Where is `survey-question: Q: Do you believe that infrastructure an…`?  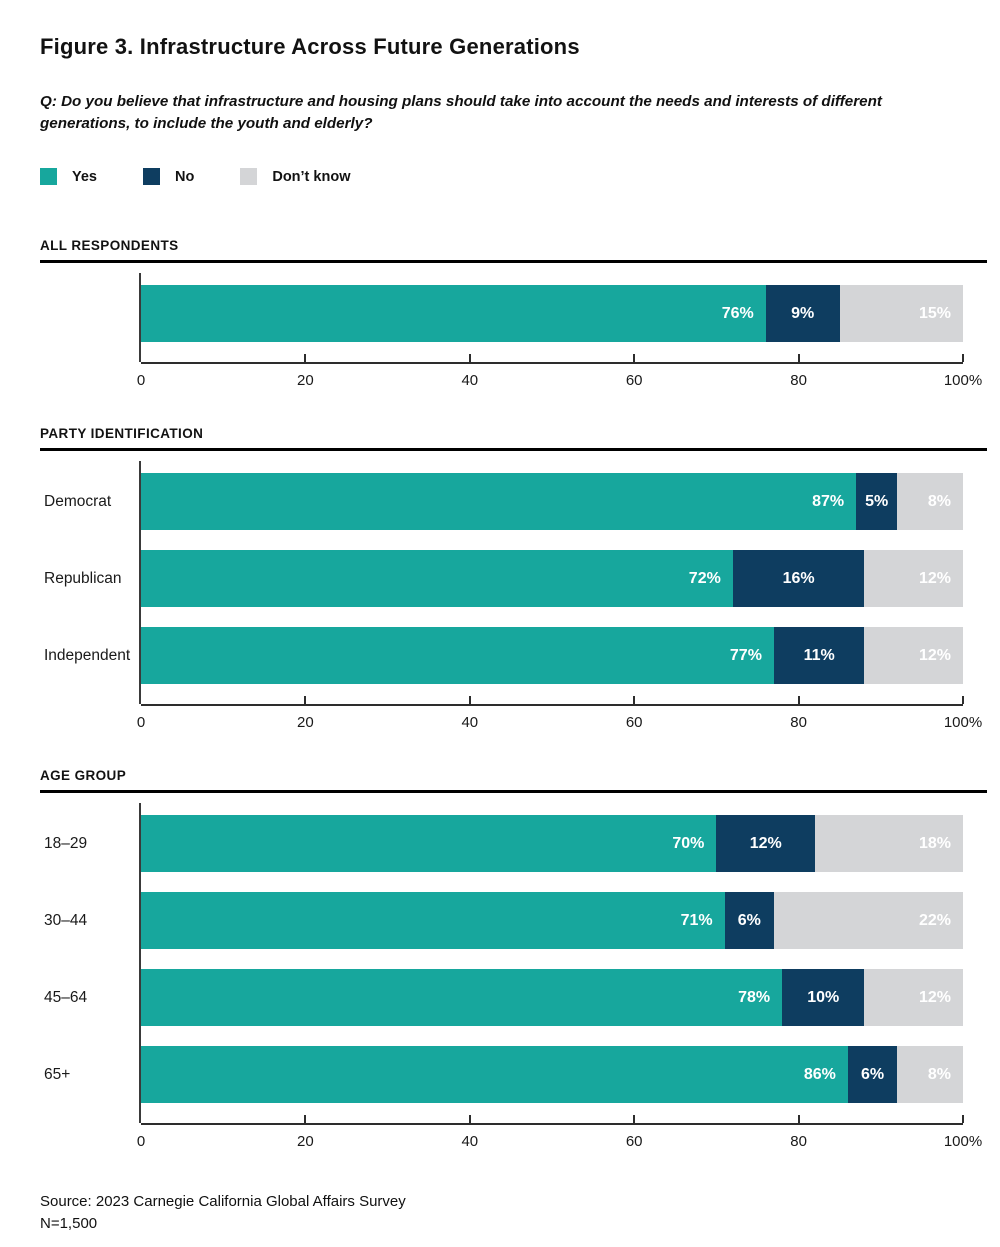 survey-question: Q: Do you believe that infrastructure an… is located at coordinates (461, 113).